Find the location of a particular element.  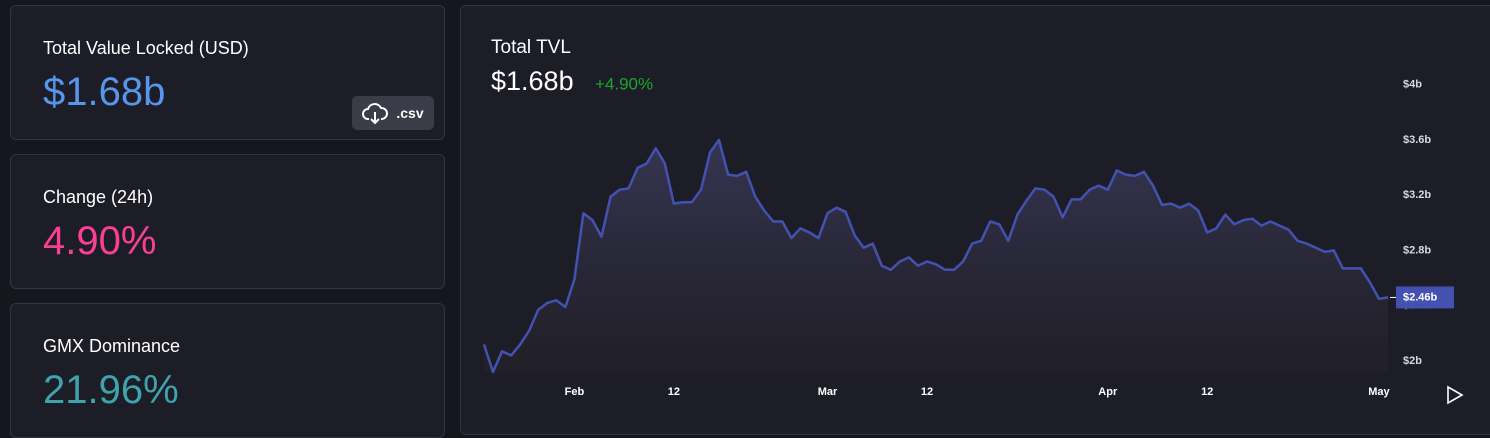

last-value-label: $2.46b is located at coordinates (1420, 297).